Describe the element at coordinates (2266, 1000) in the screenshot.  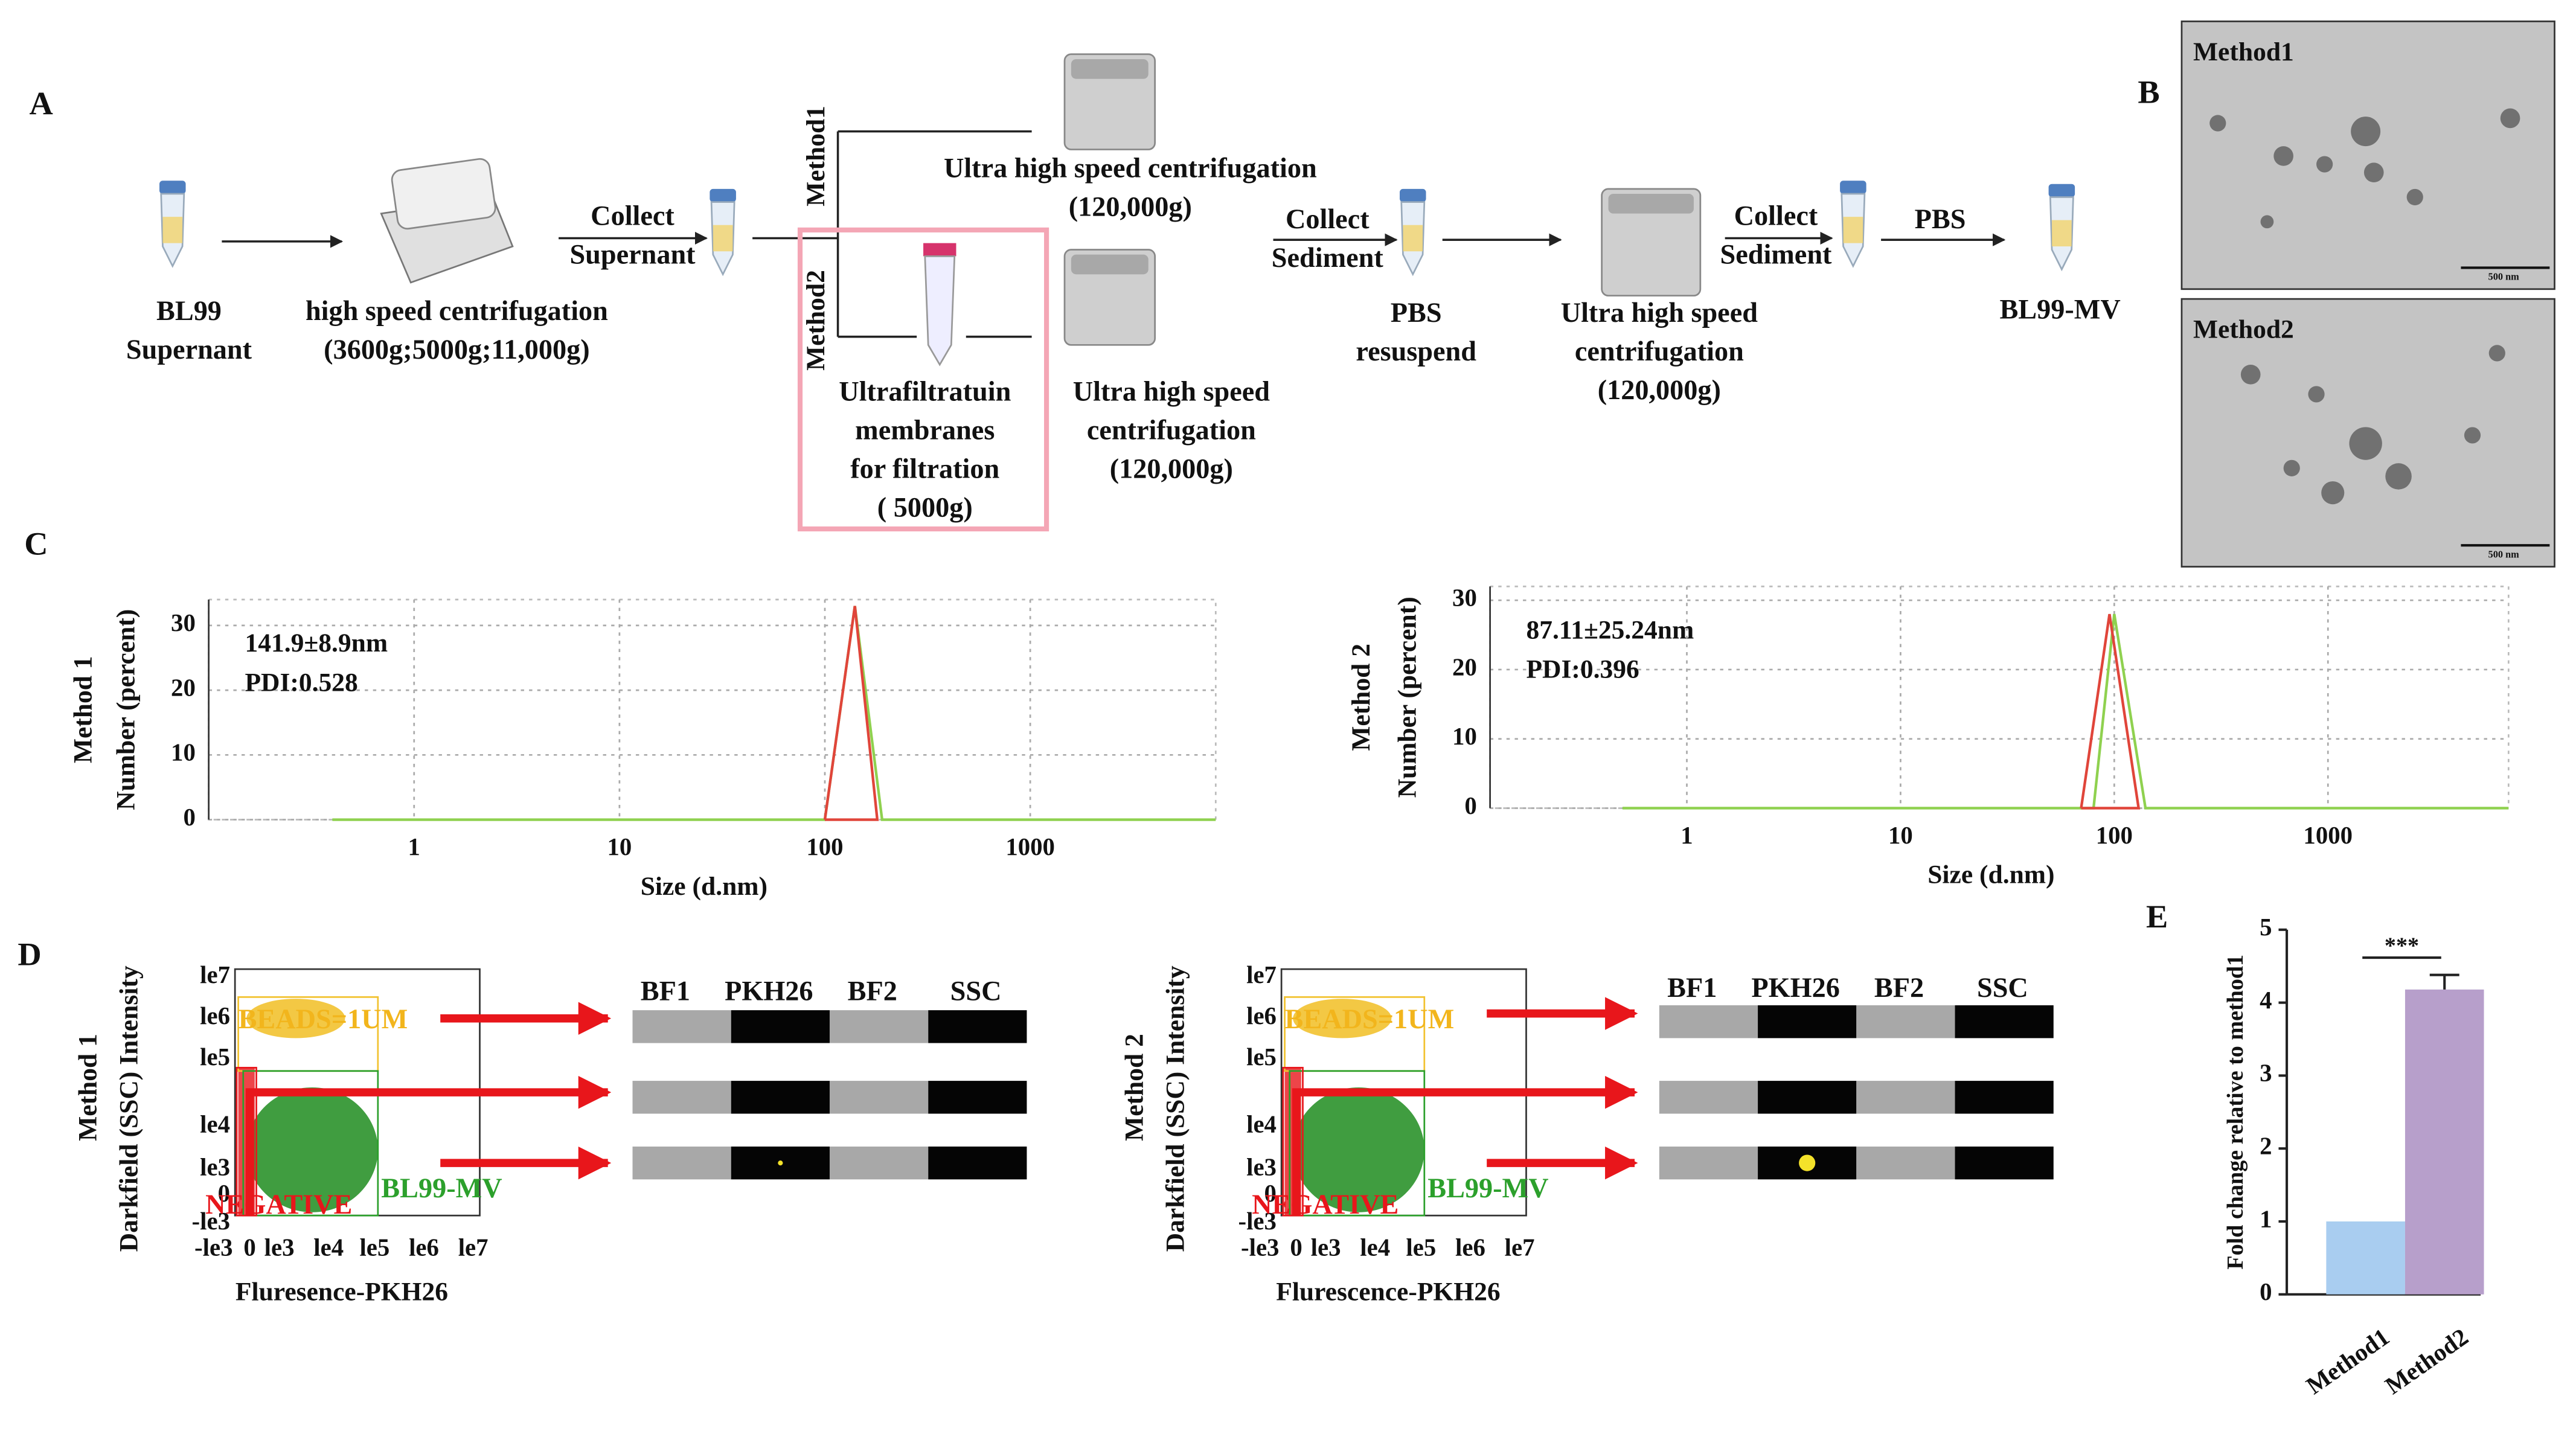
I see `y-tick-label: 4` at that location.